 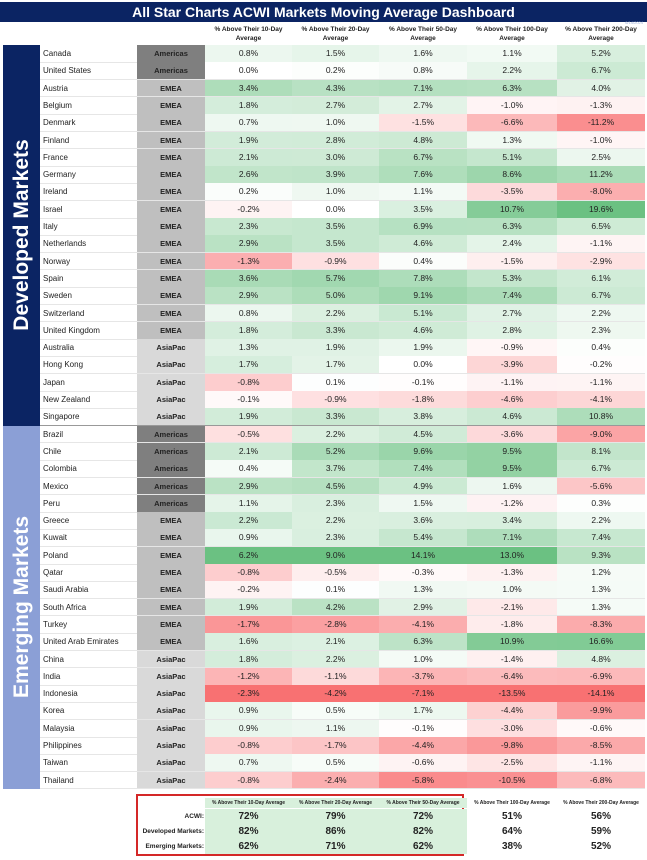 I want to click on value-cell: 6.9%, so click(x=423, y=227).